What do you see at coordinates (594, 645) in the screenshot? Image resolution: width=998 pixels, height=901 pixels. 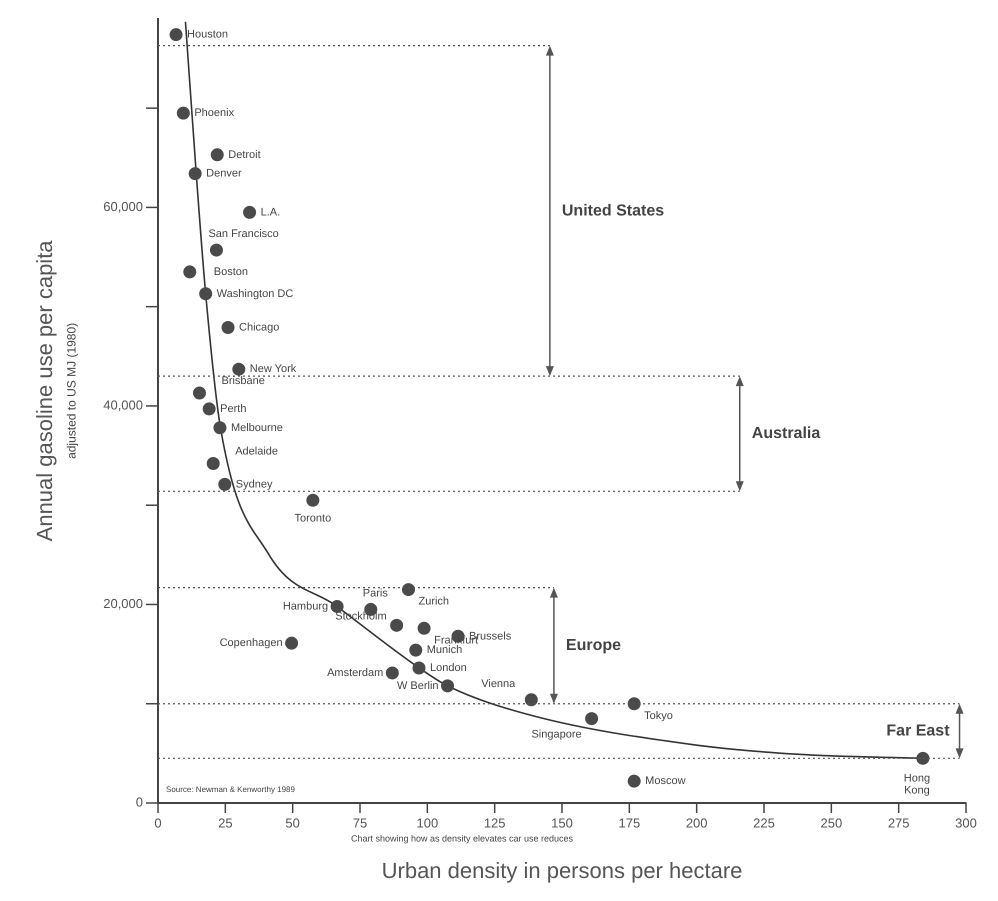 I see `annotation: Europe` at bounding box center [594, 645].